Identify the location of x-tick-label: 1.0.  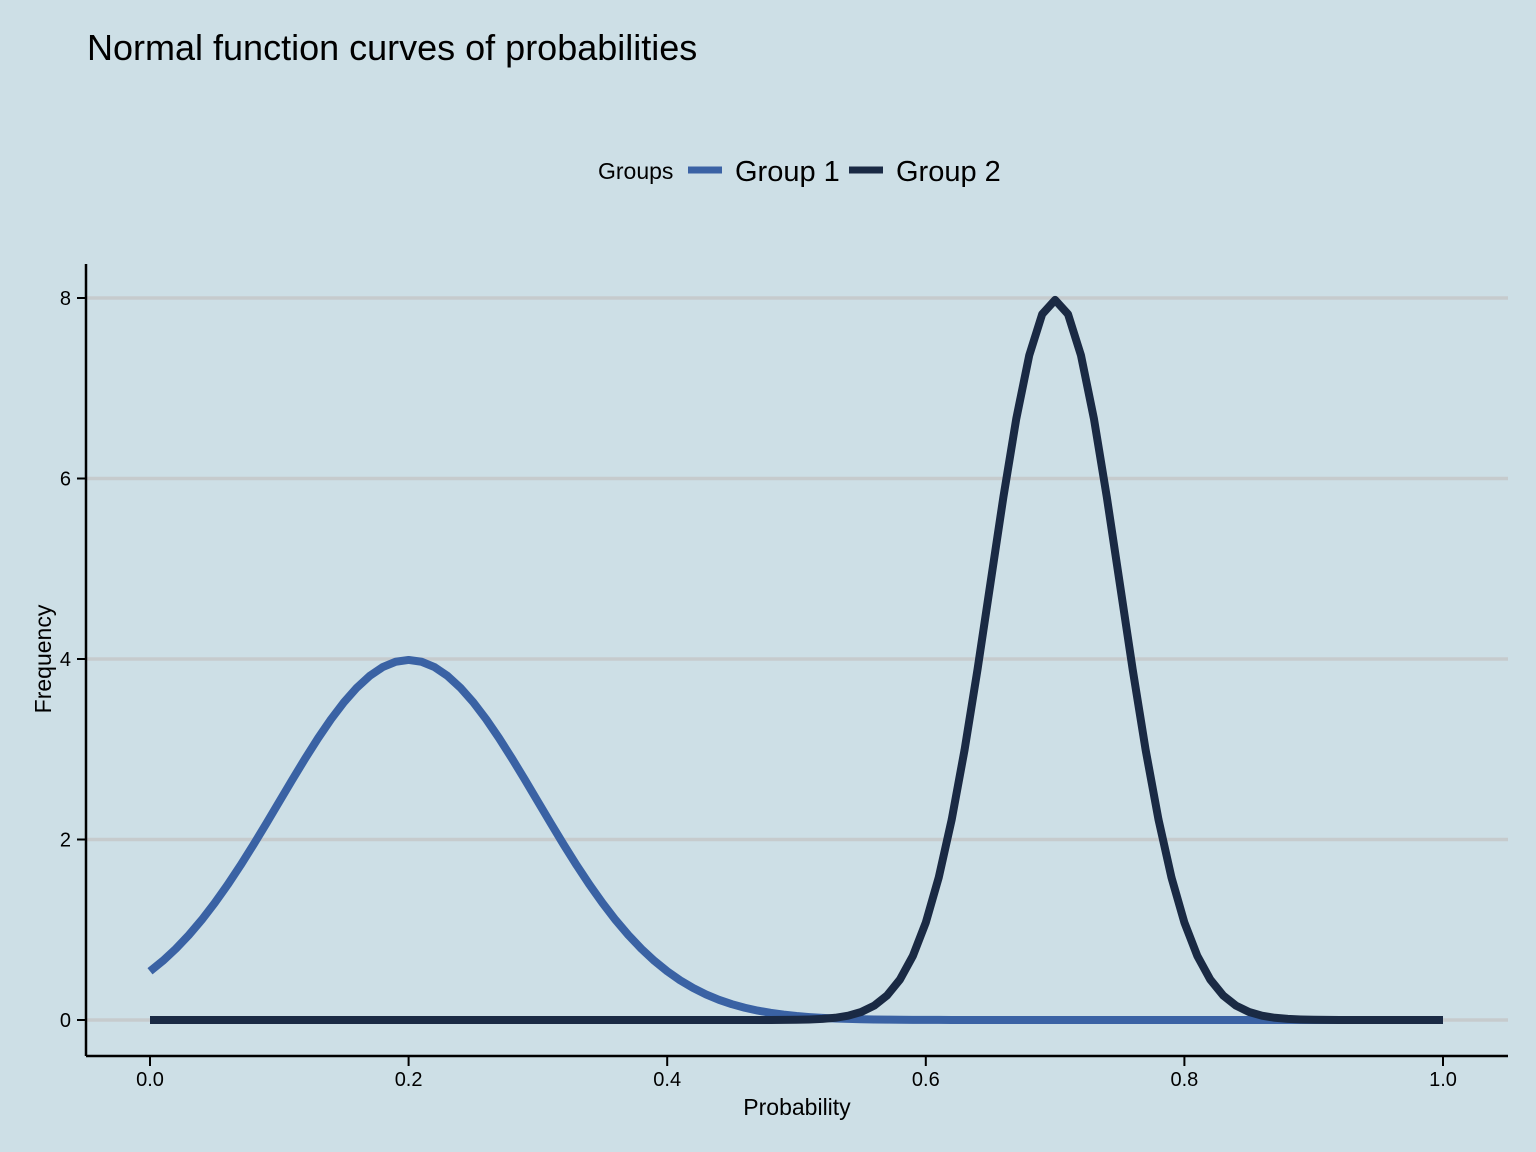
(1443, 1080).